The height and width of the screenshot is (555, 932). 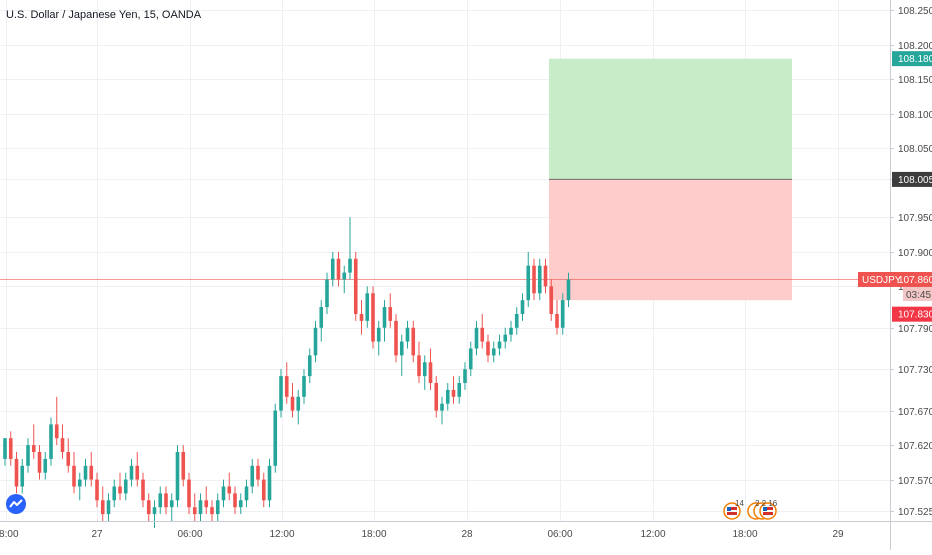 I want to click on stop-loss-zone, so click(x=670, y=240).